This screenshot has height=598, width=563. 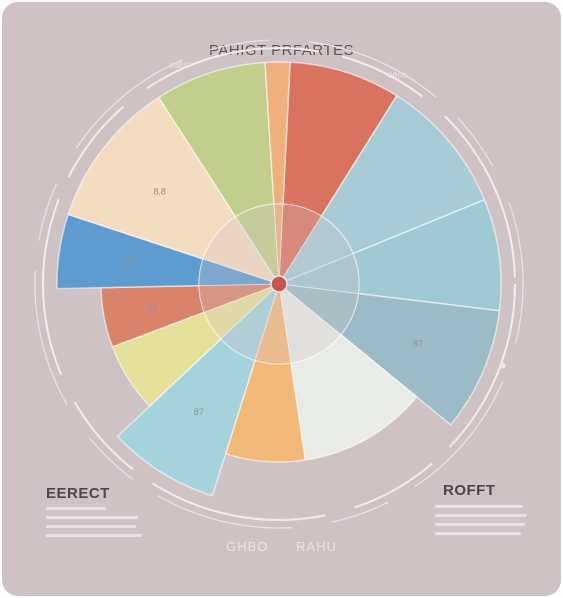 What do you see at coordinates (481, 523) in the screenshot?
I see `legend-right-text` at bounding box center [481, 523].